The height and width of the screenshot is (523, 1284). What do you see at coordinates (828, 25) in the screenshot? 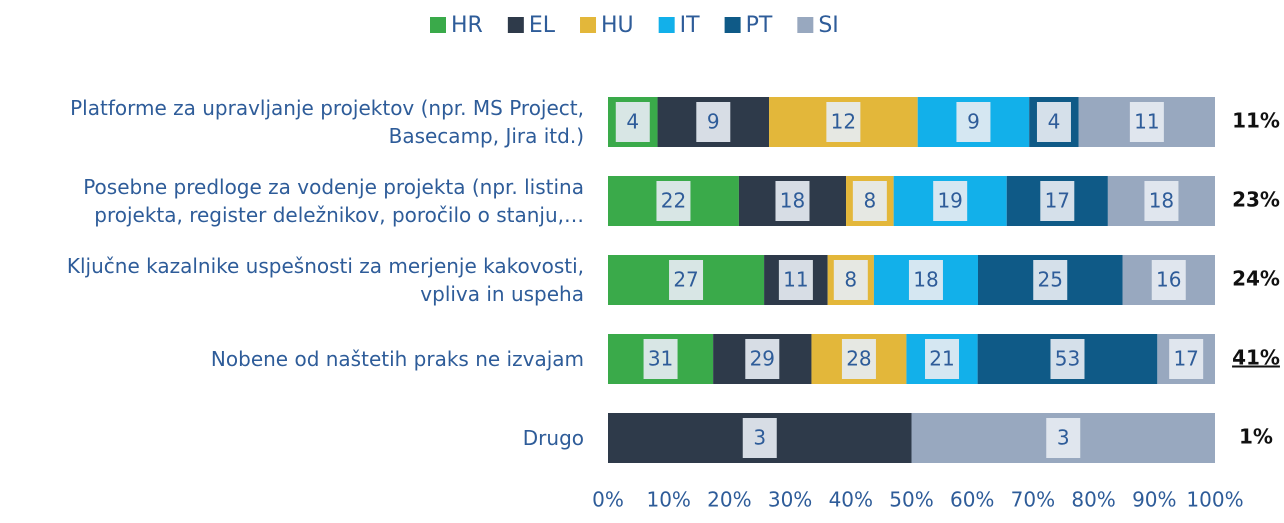
I see `legend-label: SI` at bounding box center [828, 25].